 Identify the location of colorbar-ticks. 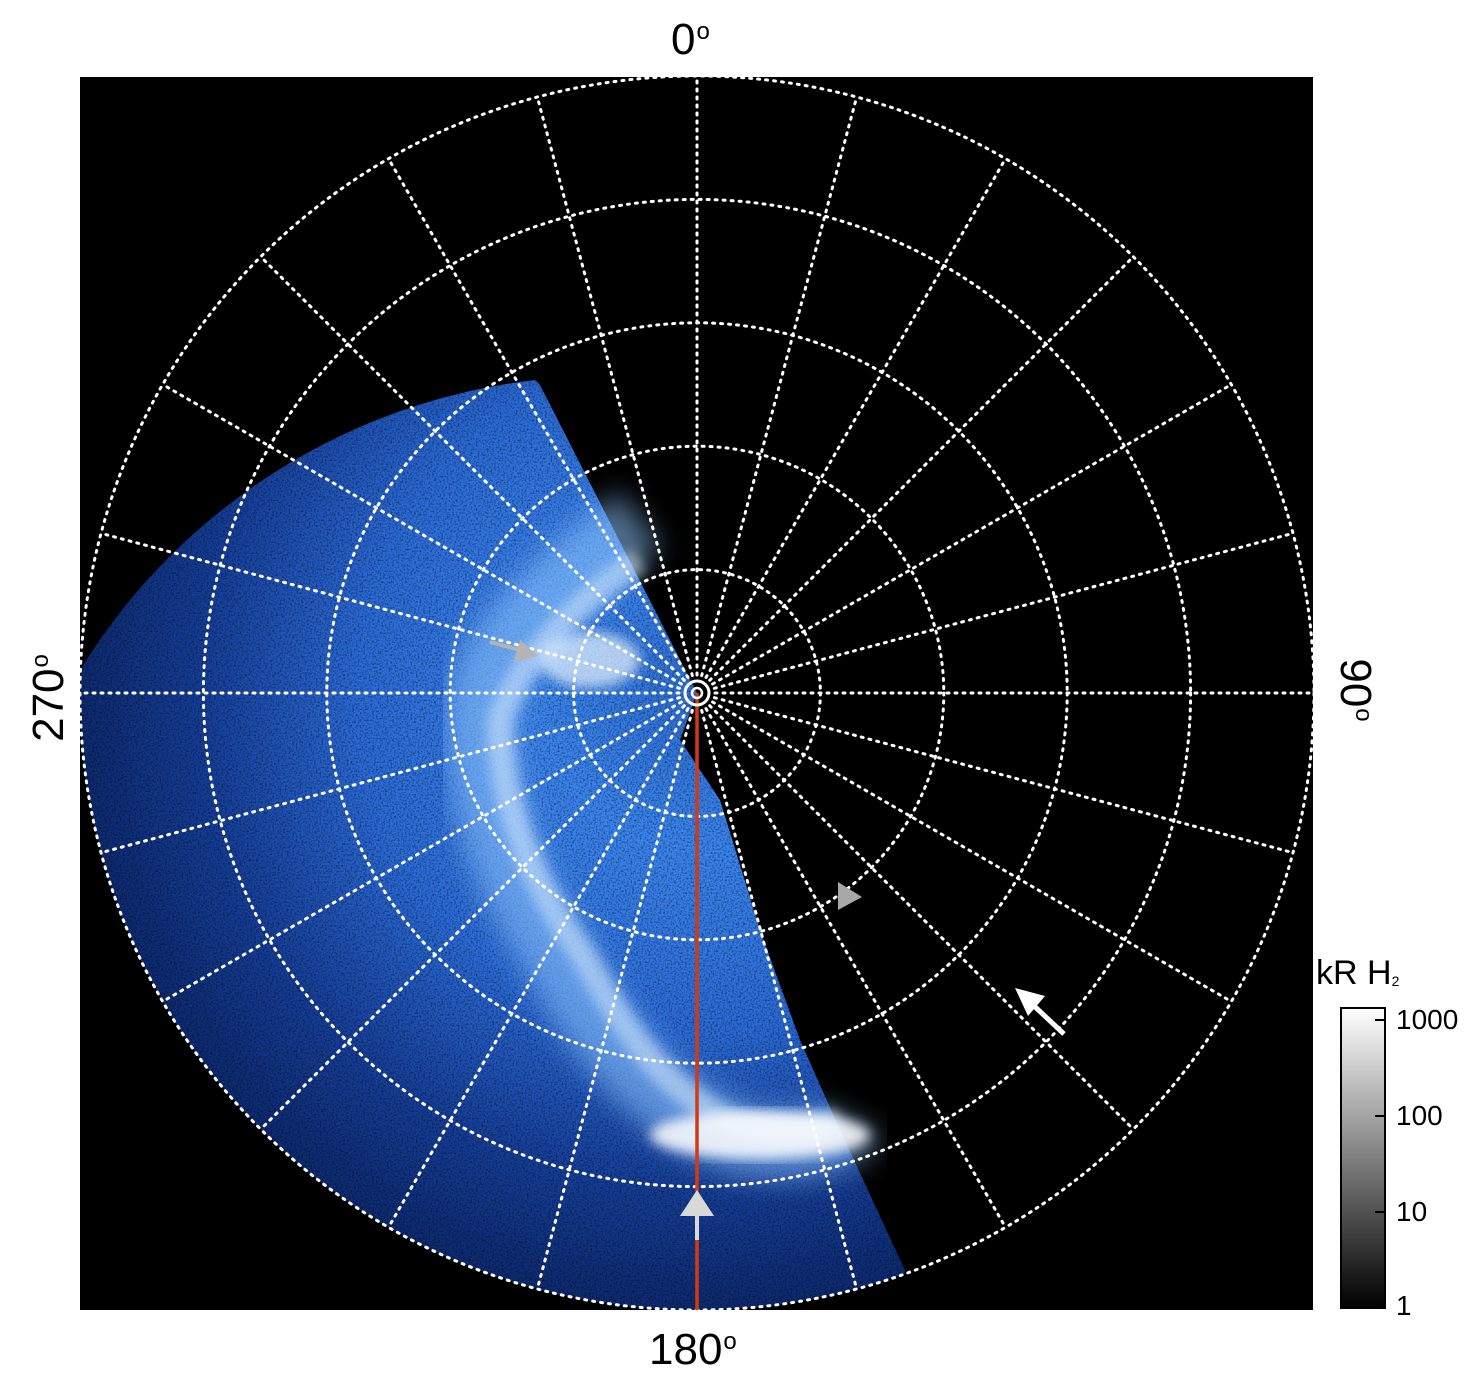
(1380, 1163).